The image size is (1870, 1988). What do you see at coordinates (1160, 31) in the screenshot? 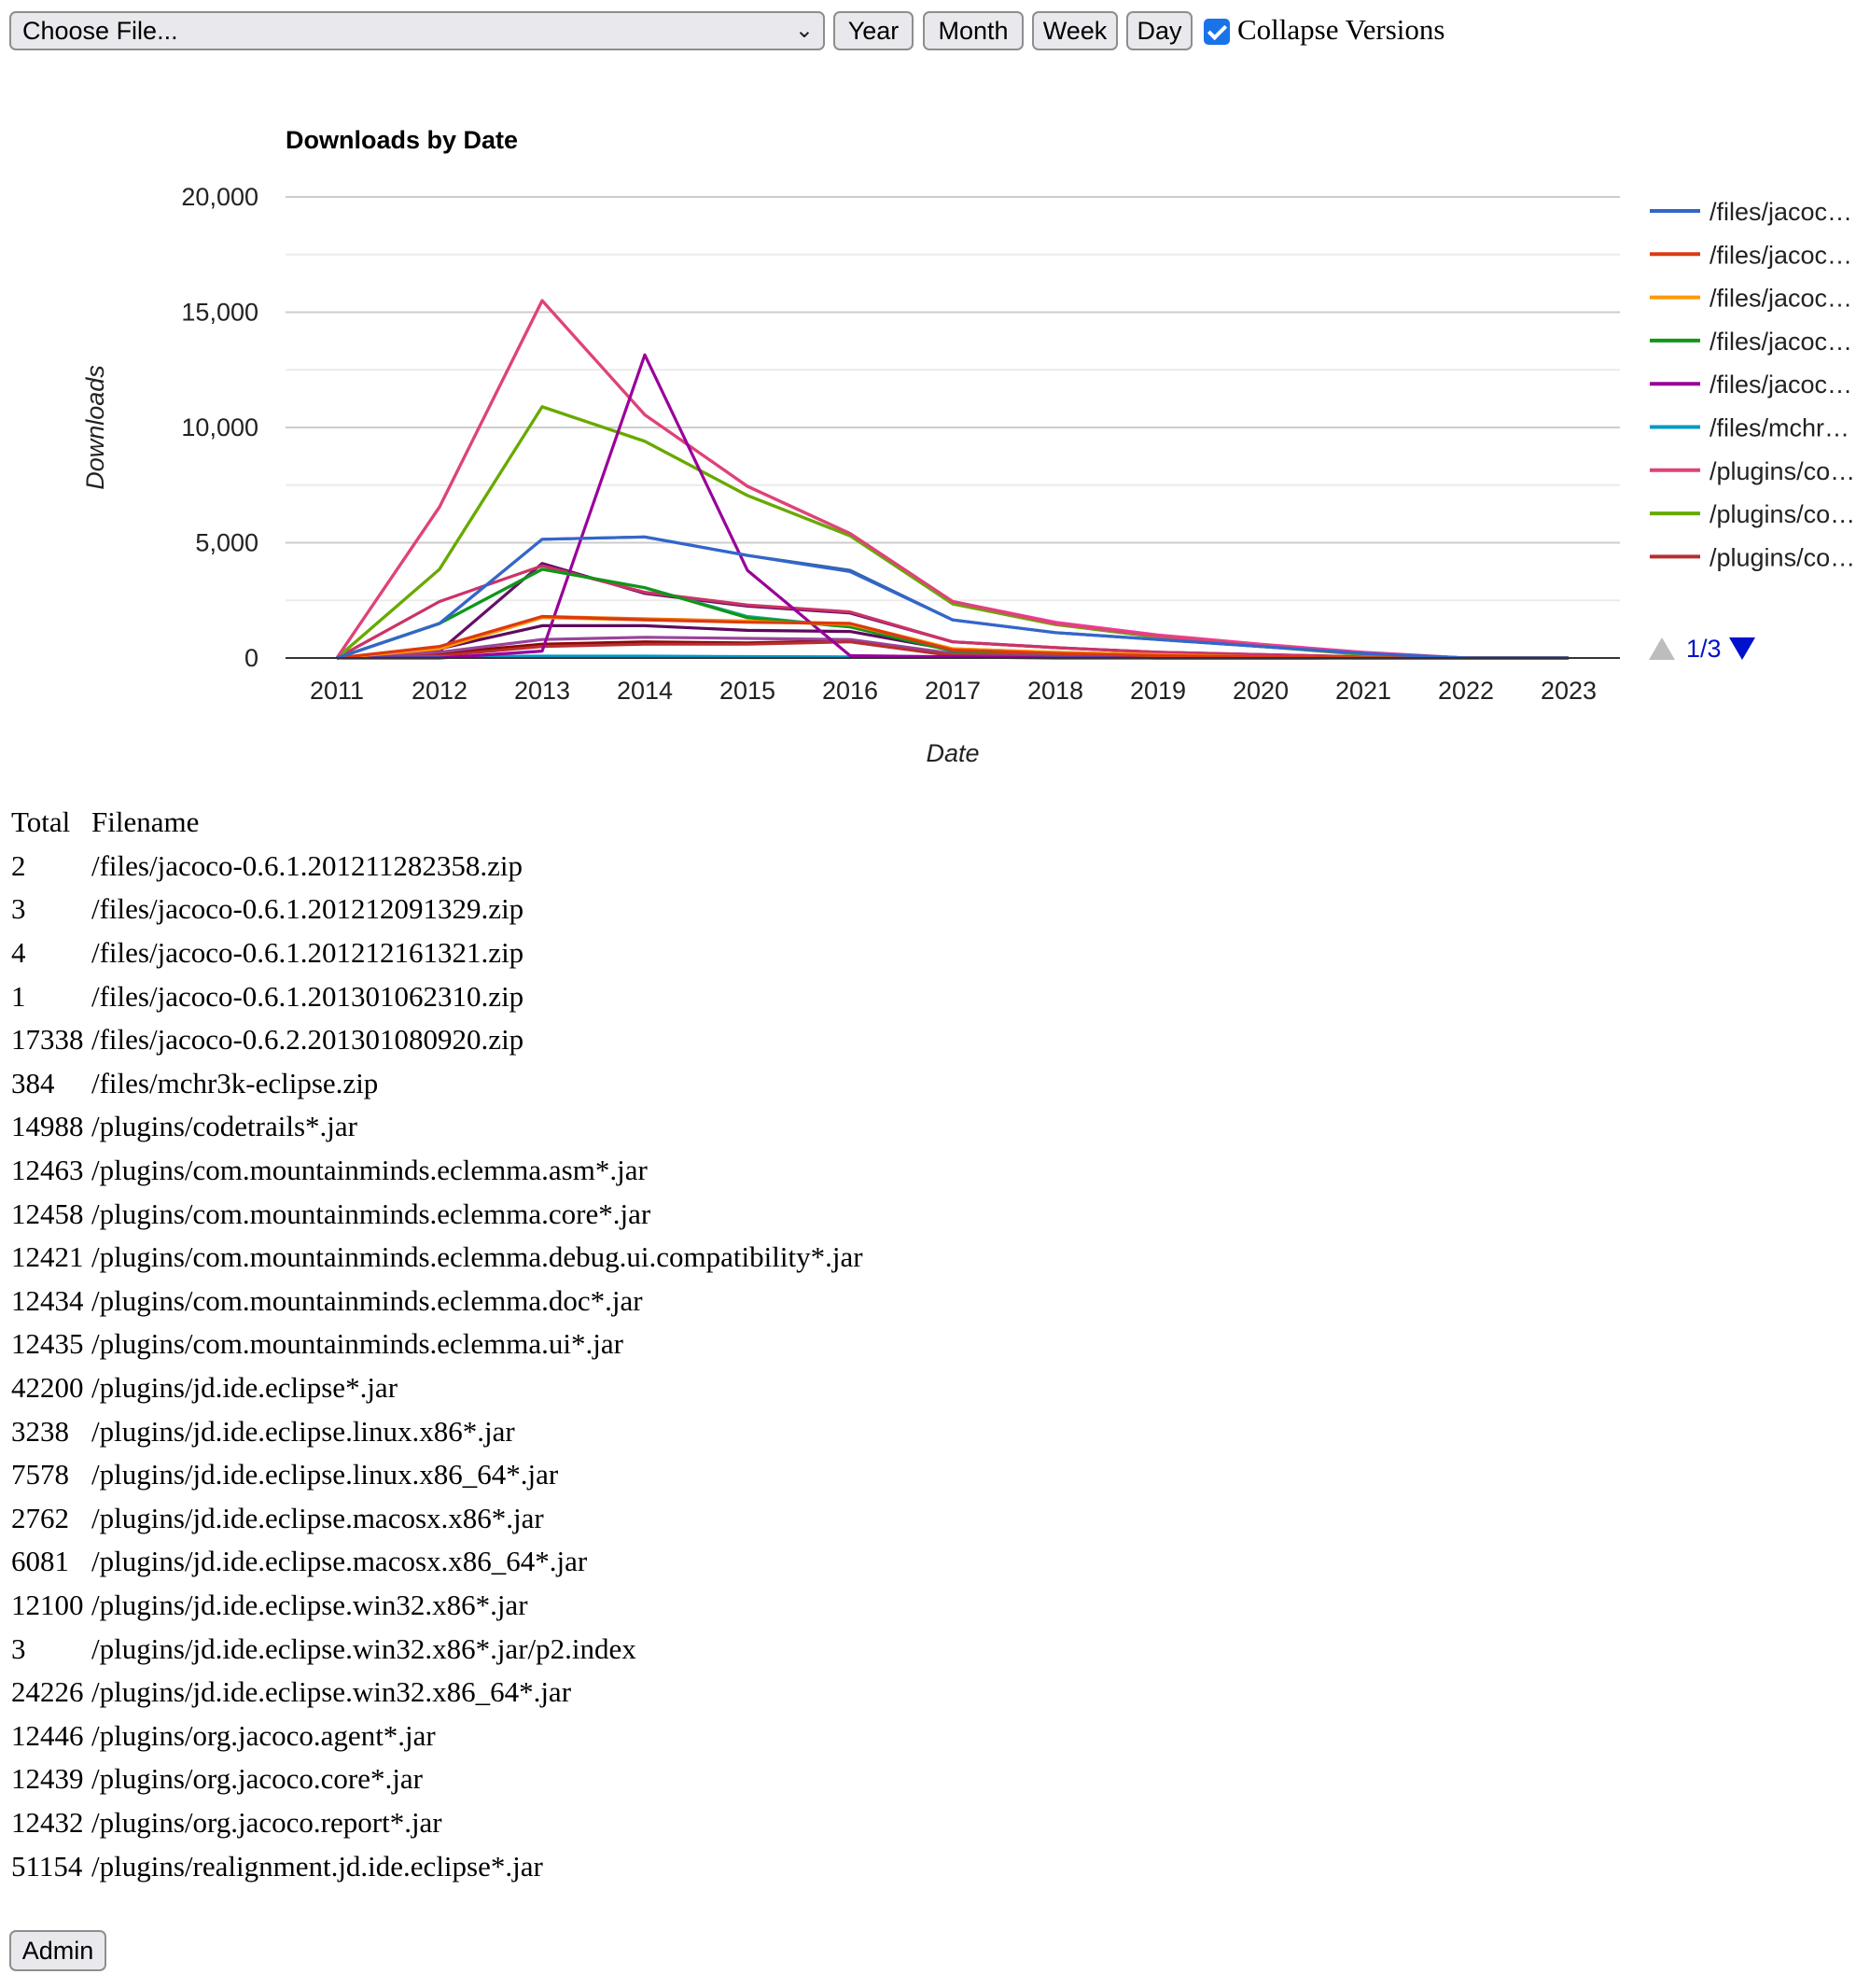
I see `day-button: Day` at bounding box center [1160, 31].